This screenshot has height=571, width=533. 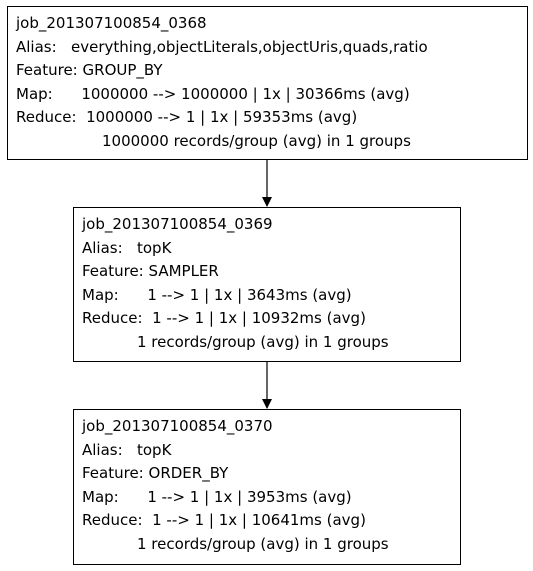 I want to click on groups-row: 1000000 records/group (avg) in 1 groups, so click(x=271, y=142).